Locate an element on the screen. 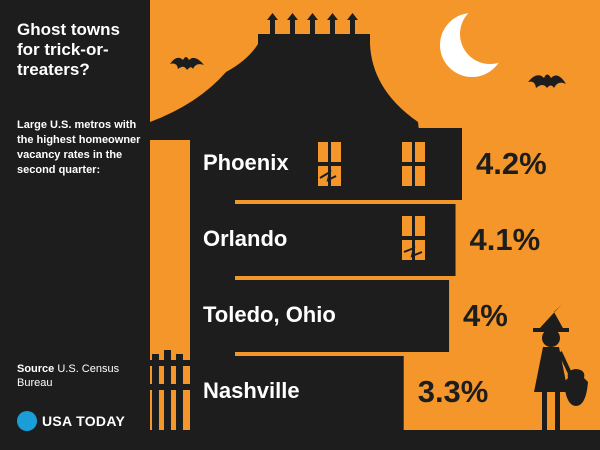 The image size is (600, 450). value-label: 4.2% is located at coordinates (511, 163).